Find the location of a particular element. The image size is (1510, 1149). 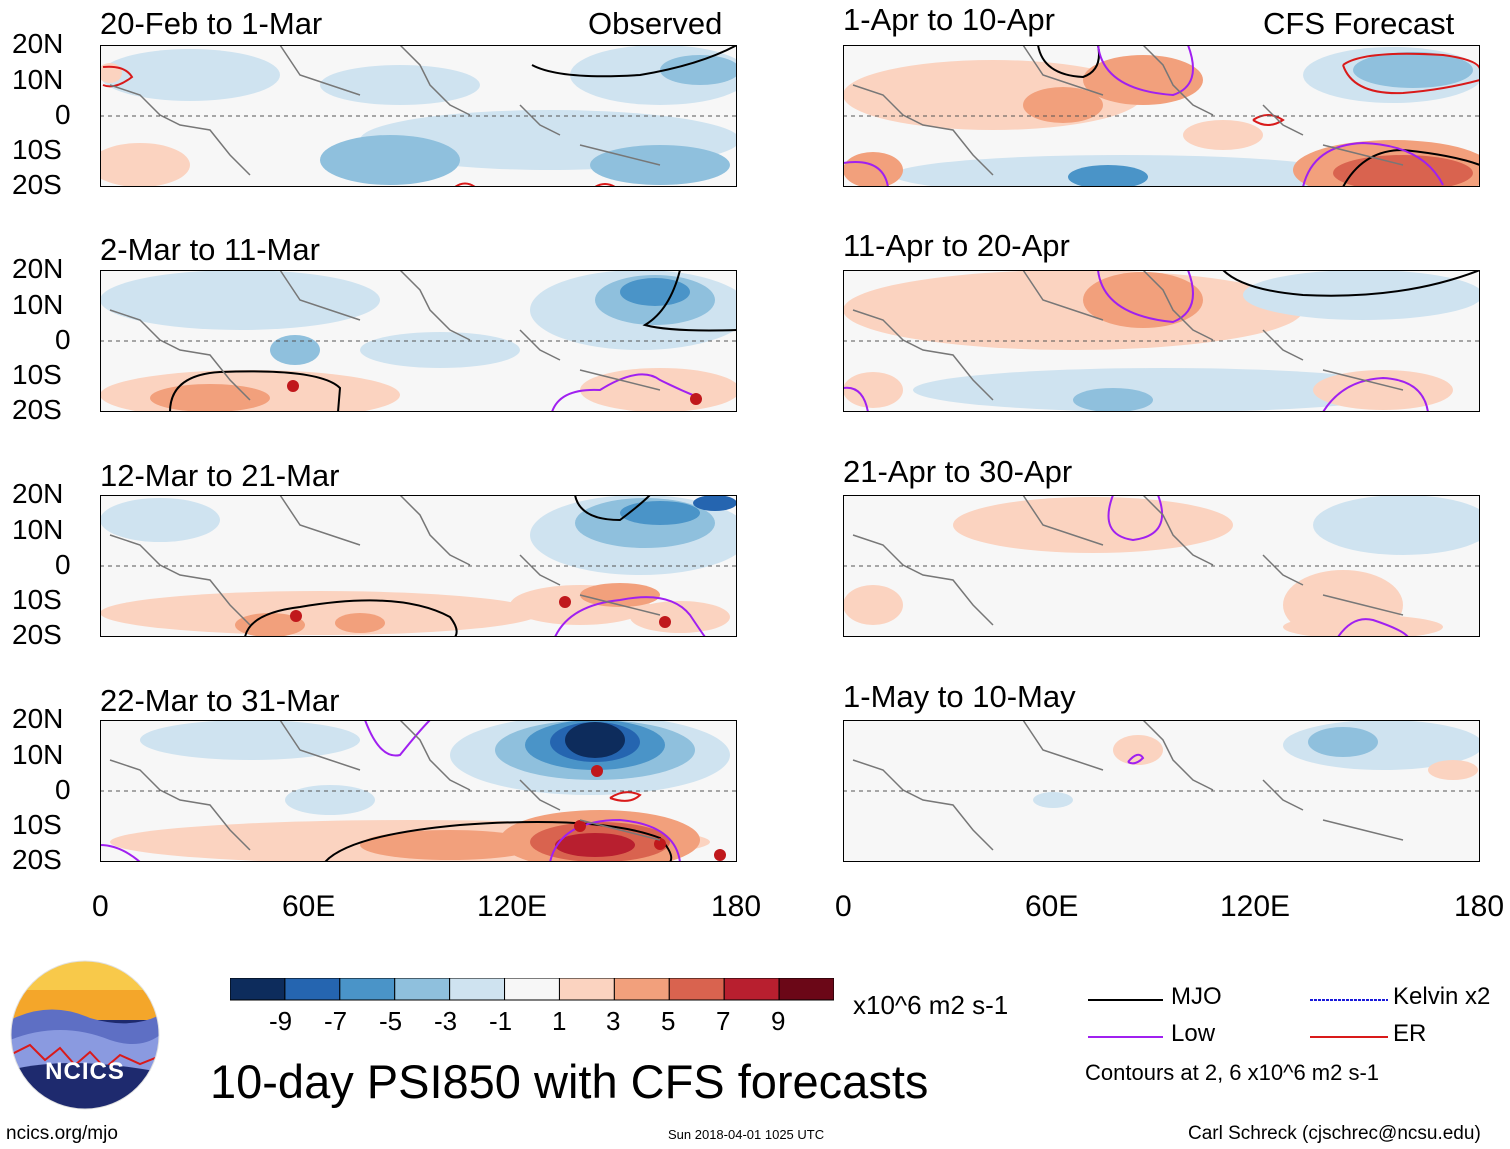

panel-title: 2-Mar to 11-Mar is located at coordinates (210, 249).